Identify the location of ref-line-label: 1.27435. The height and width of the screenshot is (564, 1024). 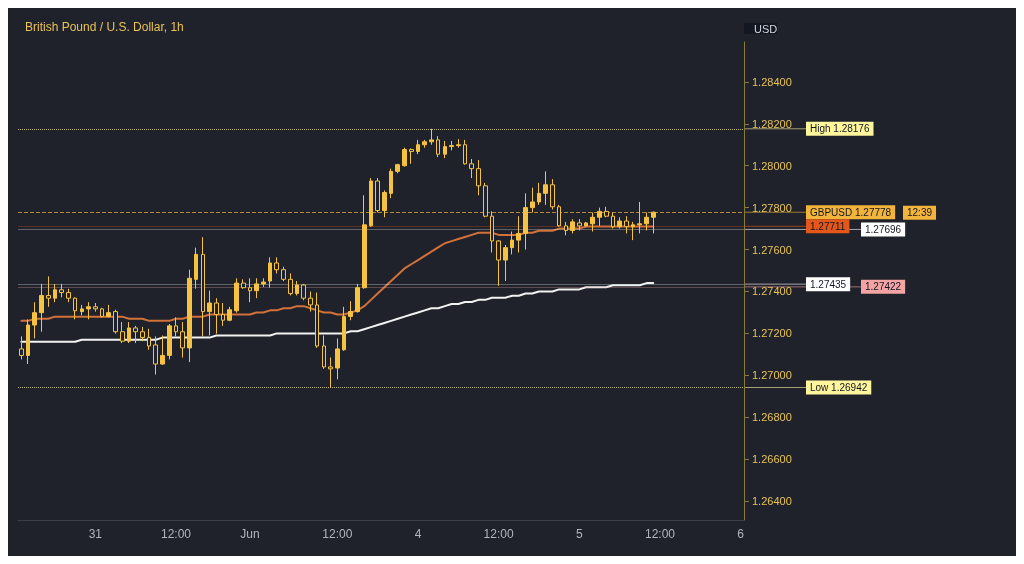
(828, 284).